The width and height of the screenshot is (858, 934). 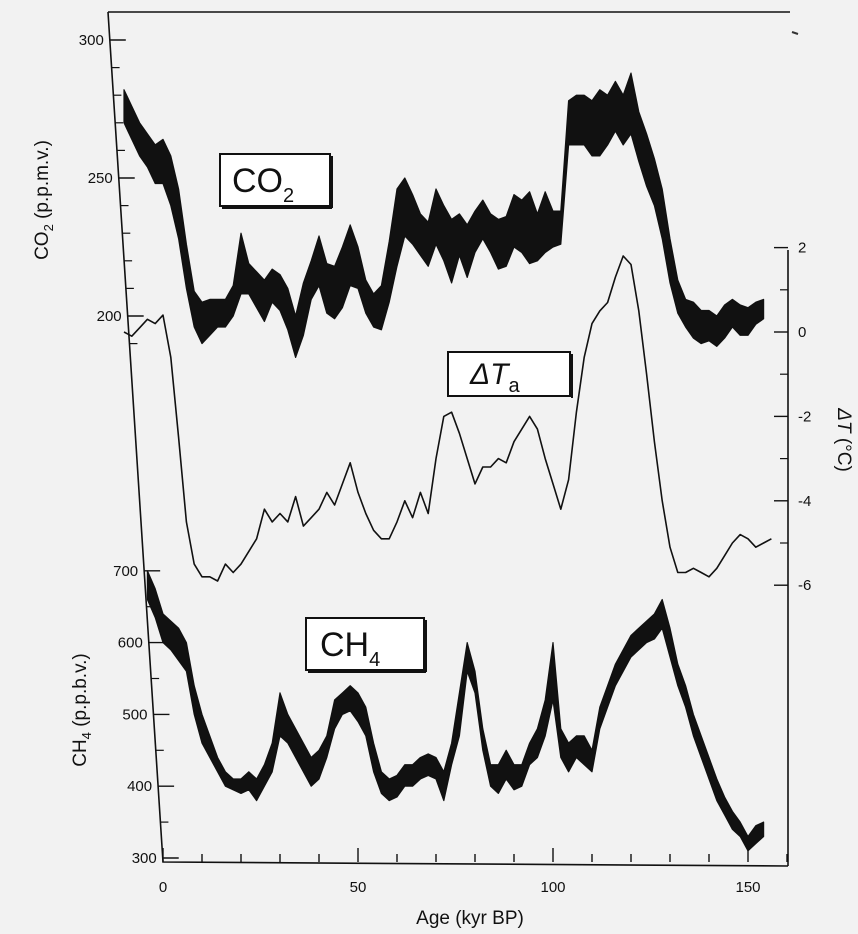 I want to click on co2-axis-title: CO2 (p.p.m.v.), so click(x=44, y=200).